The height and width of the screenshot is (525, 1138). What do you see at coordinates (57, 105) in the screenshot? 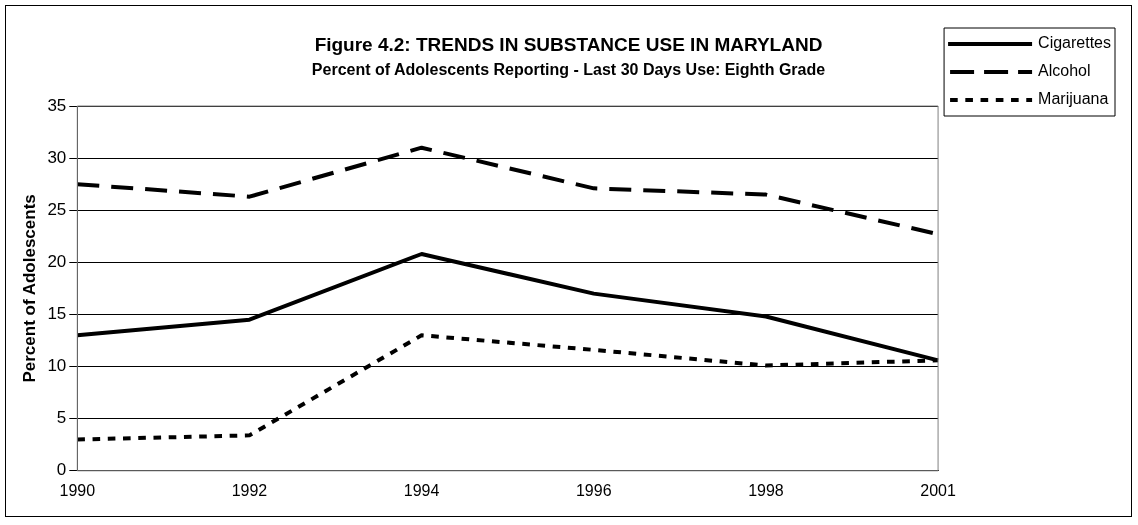
I see `y-tick-label: 35` at bounding box center [57, 105].